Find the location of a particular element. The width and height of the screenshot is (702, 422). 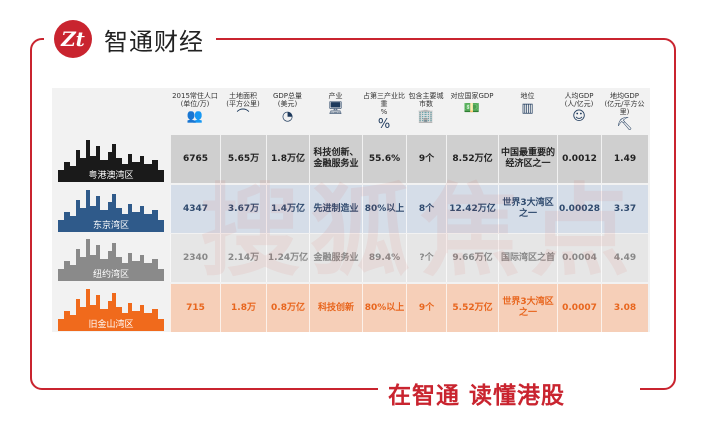

skyline-image: 旧金山湾区 is located at coordinates (111, 308).